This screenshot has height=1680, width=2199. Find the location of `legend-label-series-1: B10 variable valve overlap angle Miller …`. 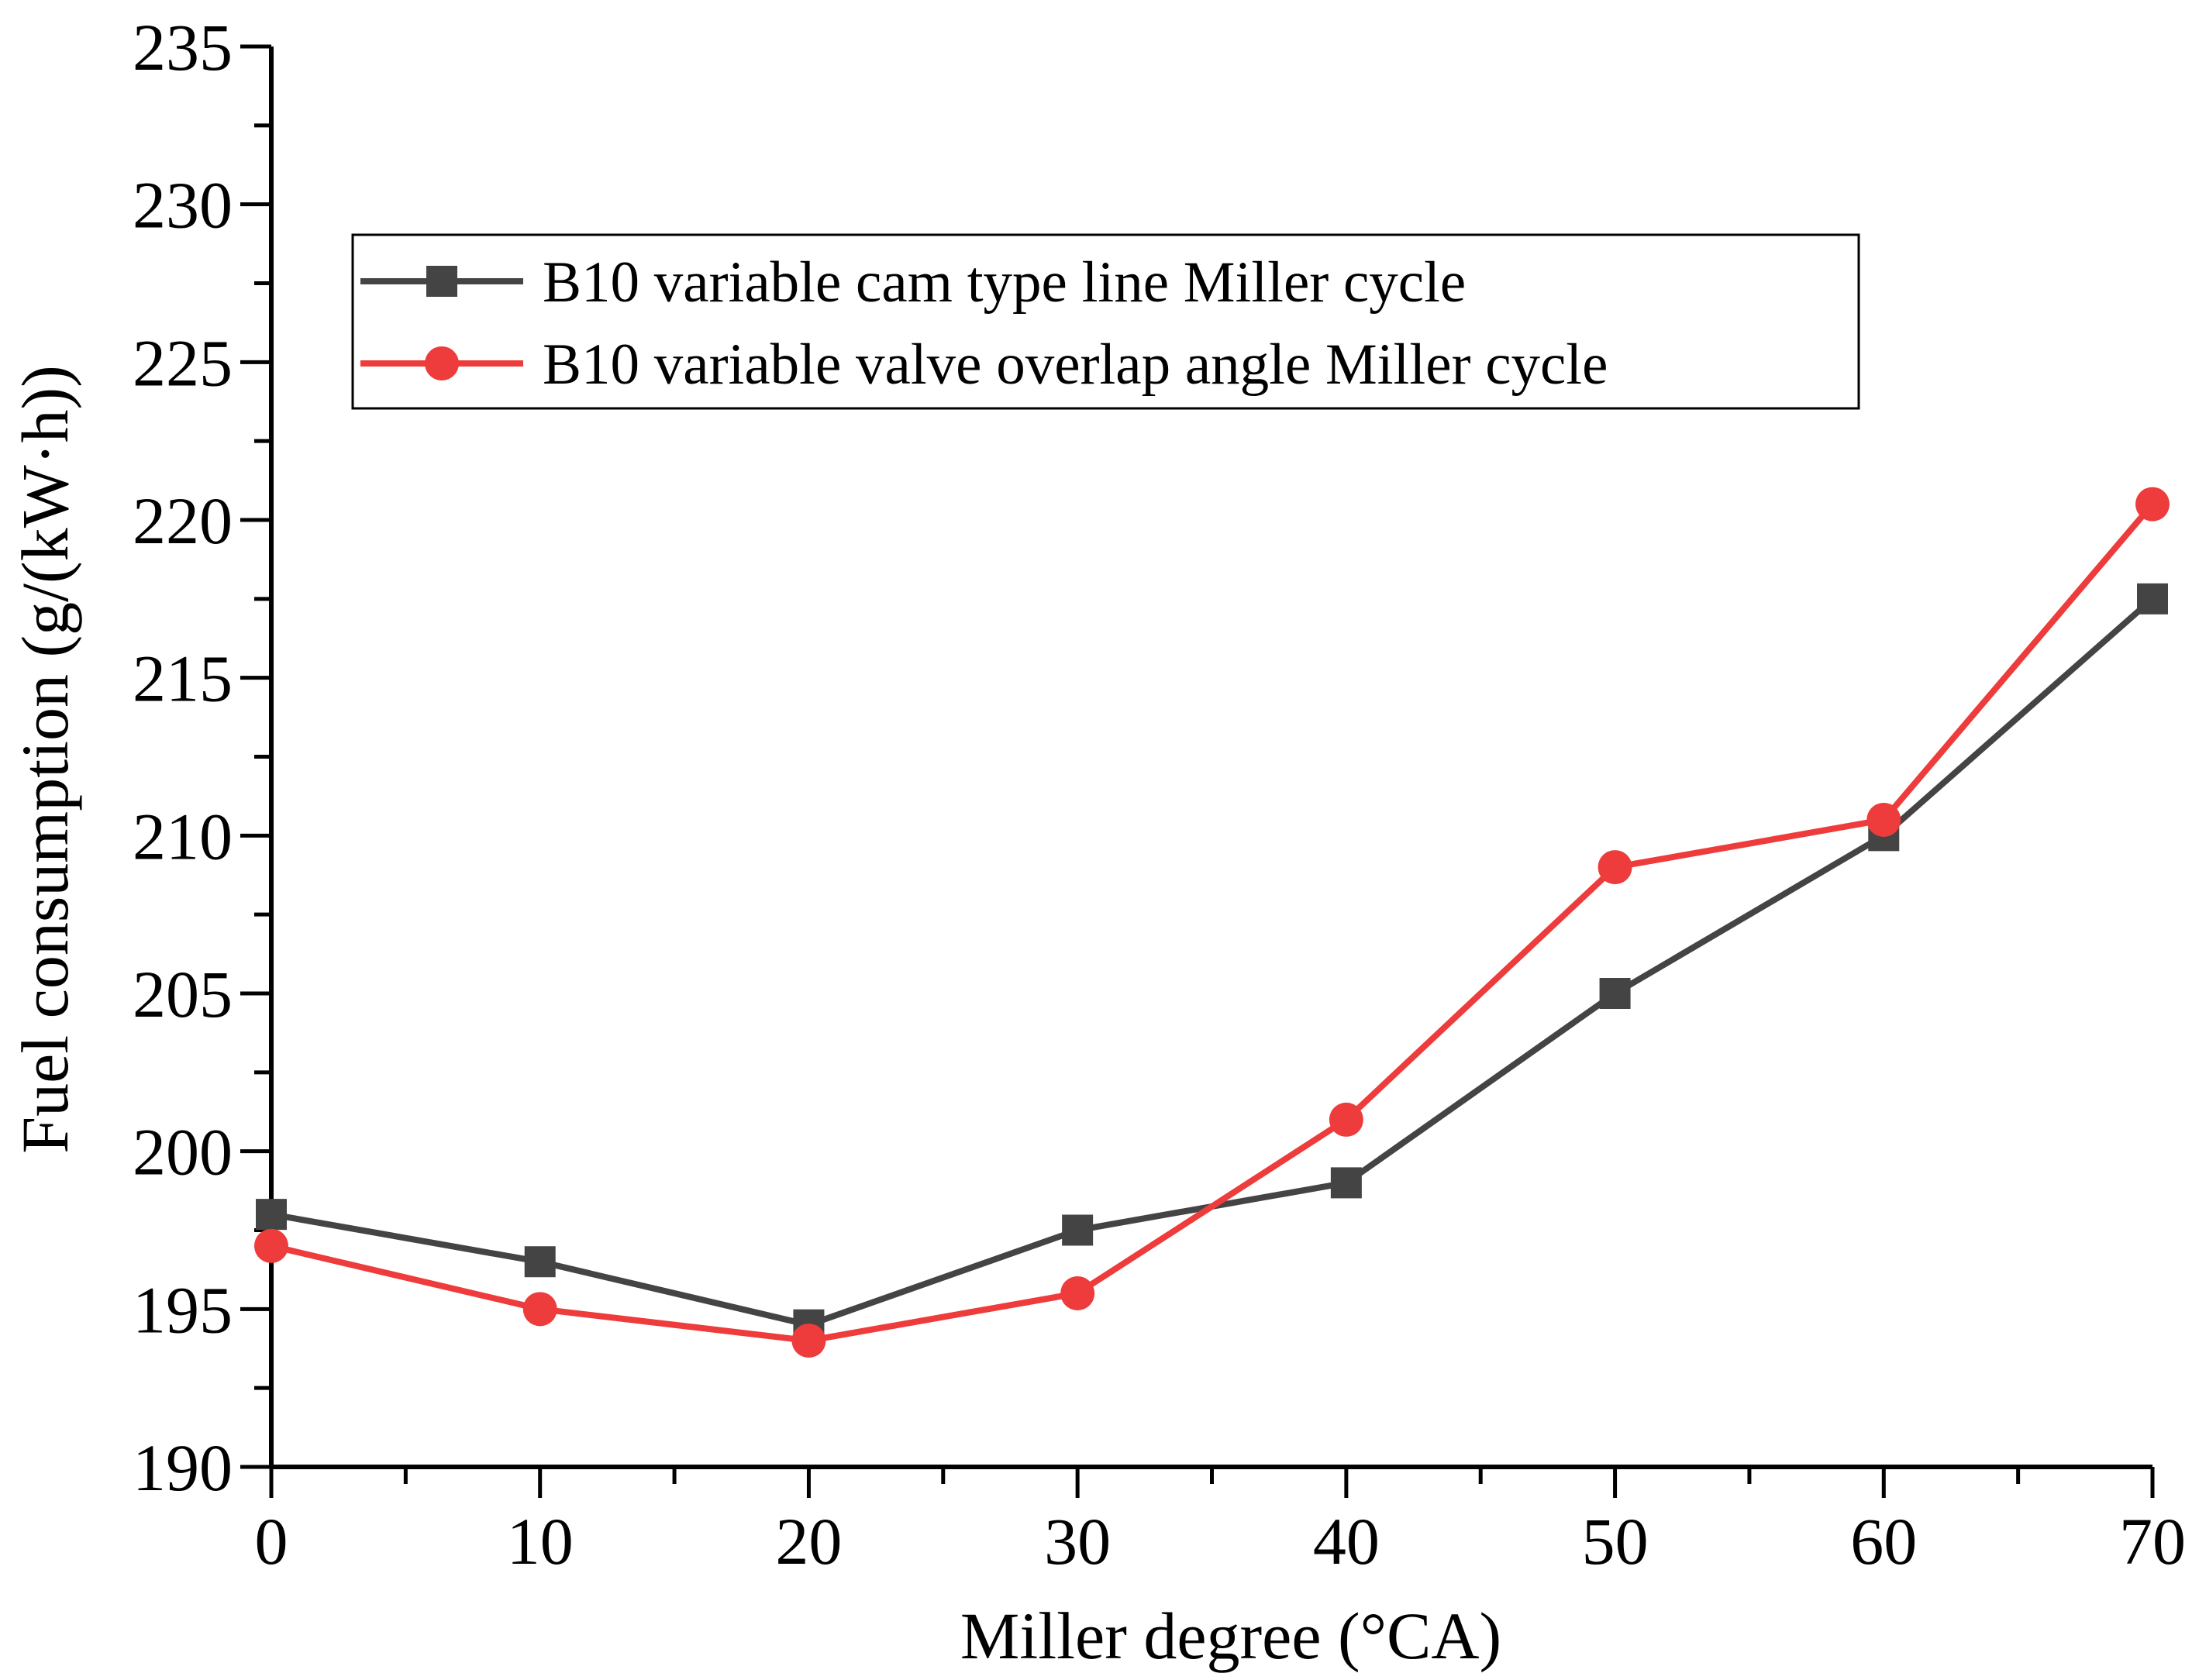

legend-label-series-1: B10 variable valve overlap angle Miller … is located at coordinates (1075, 364).